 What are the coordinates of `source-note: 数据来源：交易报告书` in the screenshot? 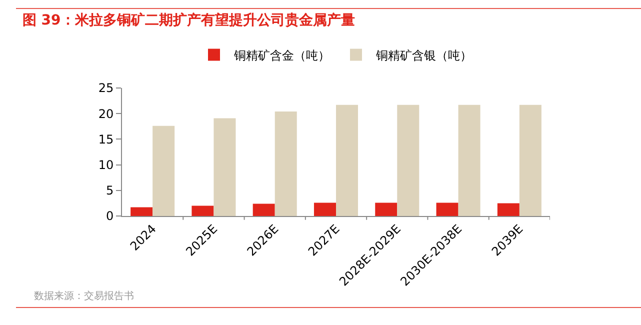 It's located at (84, 296).